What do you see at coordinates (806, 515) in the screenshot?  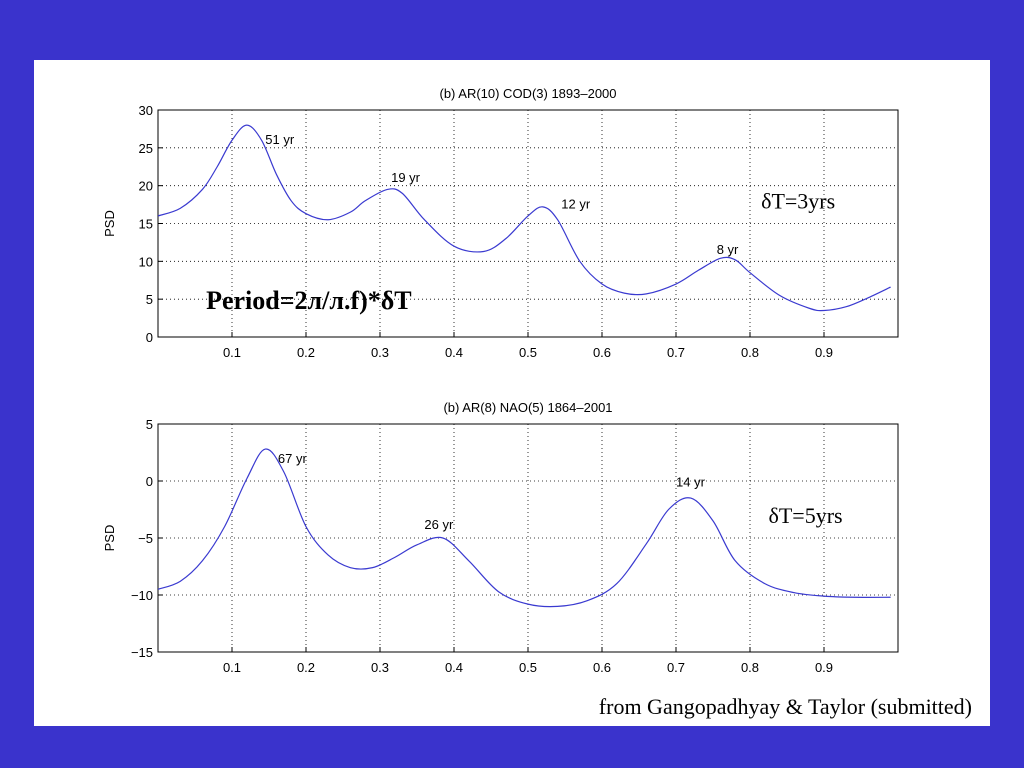 I see `delta-t-label: δT=5yrs` at bounding box center [806, 515].